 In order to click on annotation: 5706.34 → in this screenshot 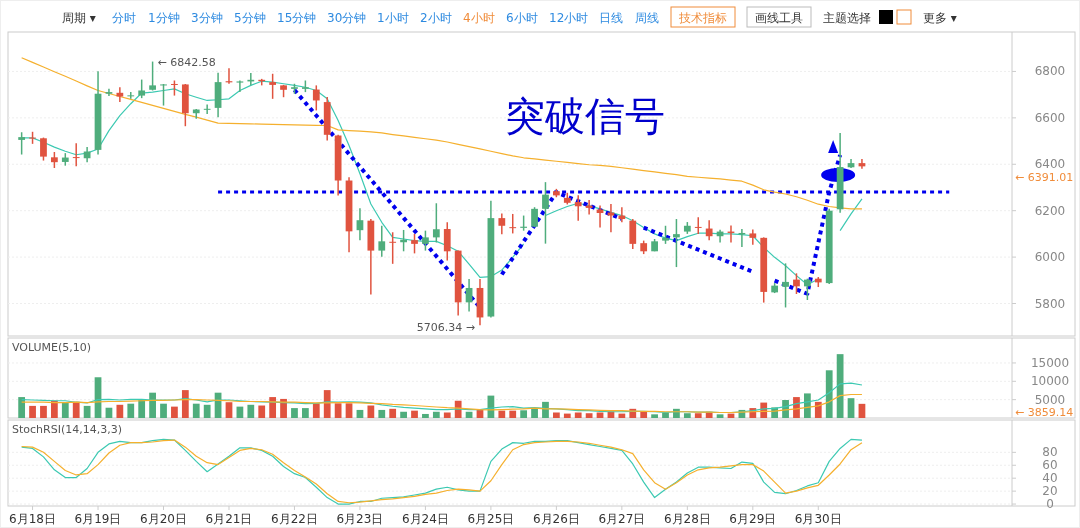, I will do `click(445, 328)`.